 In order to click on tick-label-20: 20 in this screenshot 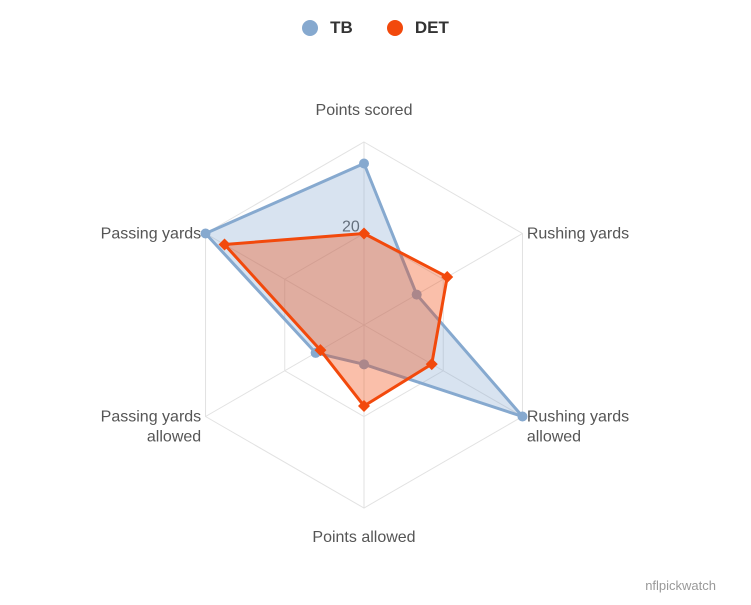, I will do `click(351, 227)`.